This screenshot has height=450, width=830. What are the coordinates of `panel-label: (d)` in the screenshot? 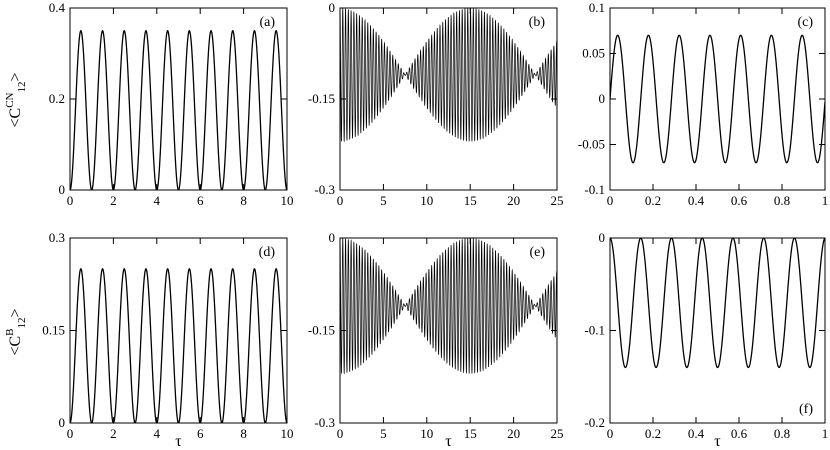 It's located at (267, 252).